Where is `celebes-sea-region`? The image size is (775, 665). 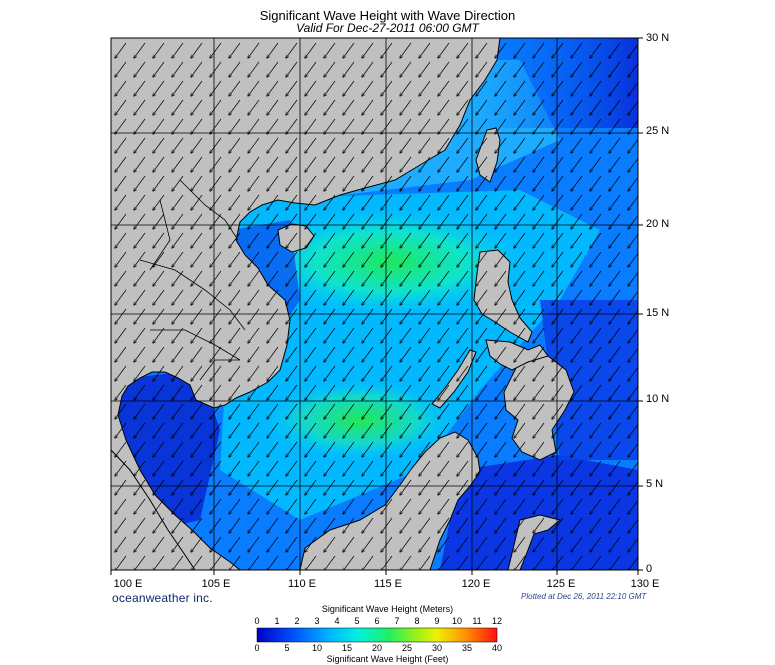 celebes-sea-region is located at coordinates (539, 512).